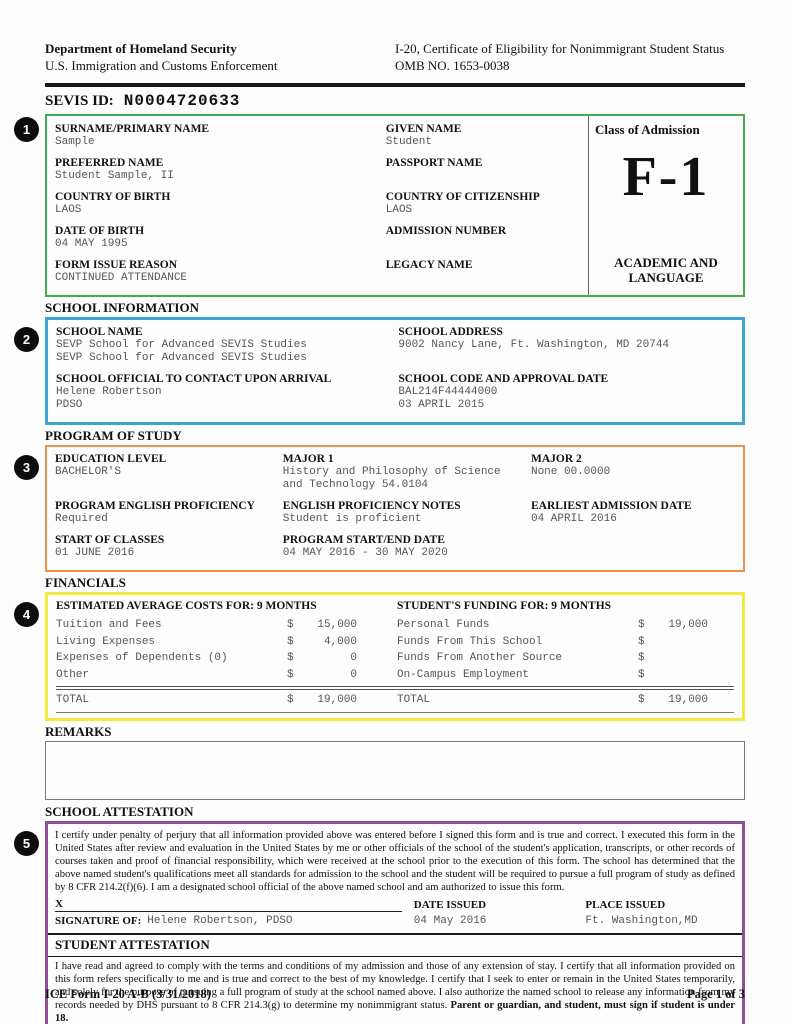 This screenshot has height=1024, width=791. What do you see at coordinates (186, 606) in the screenshot?
I see `estimated-costs-title: ESTIMATED AVERAGE COSTS FOR: 9 MONTHS` at bounding box center [186, 606].